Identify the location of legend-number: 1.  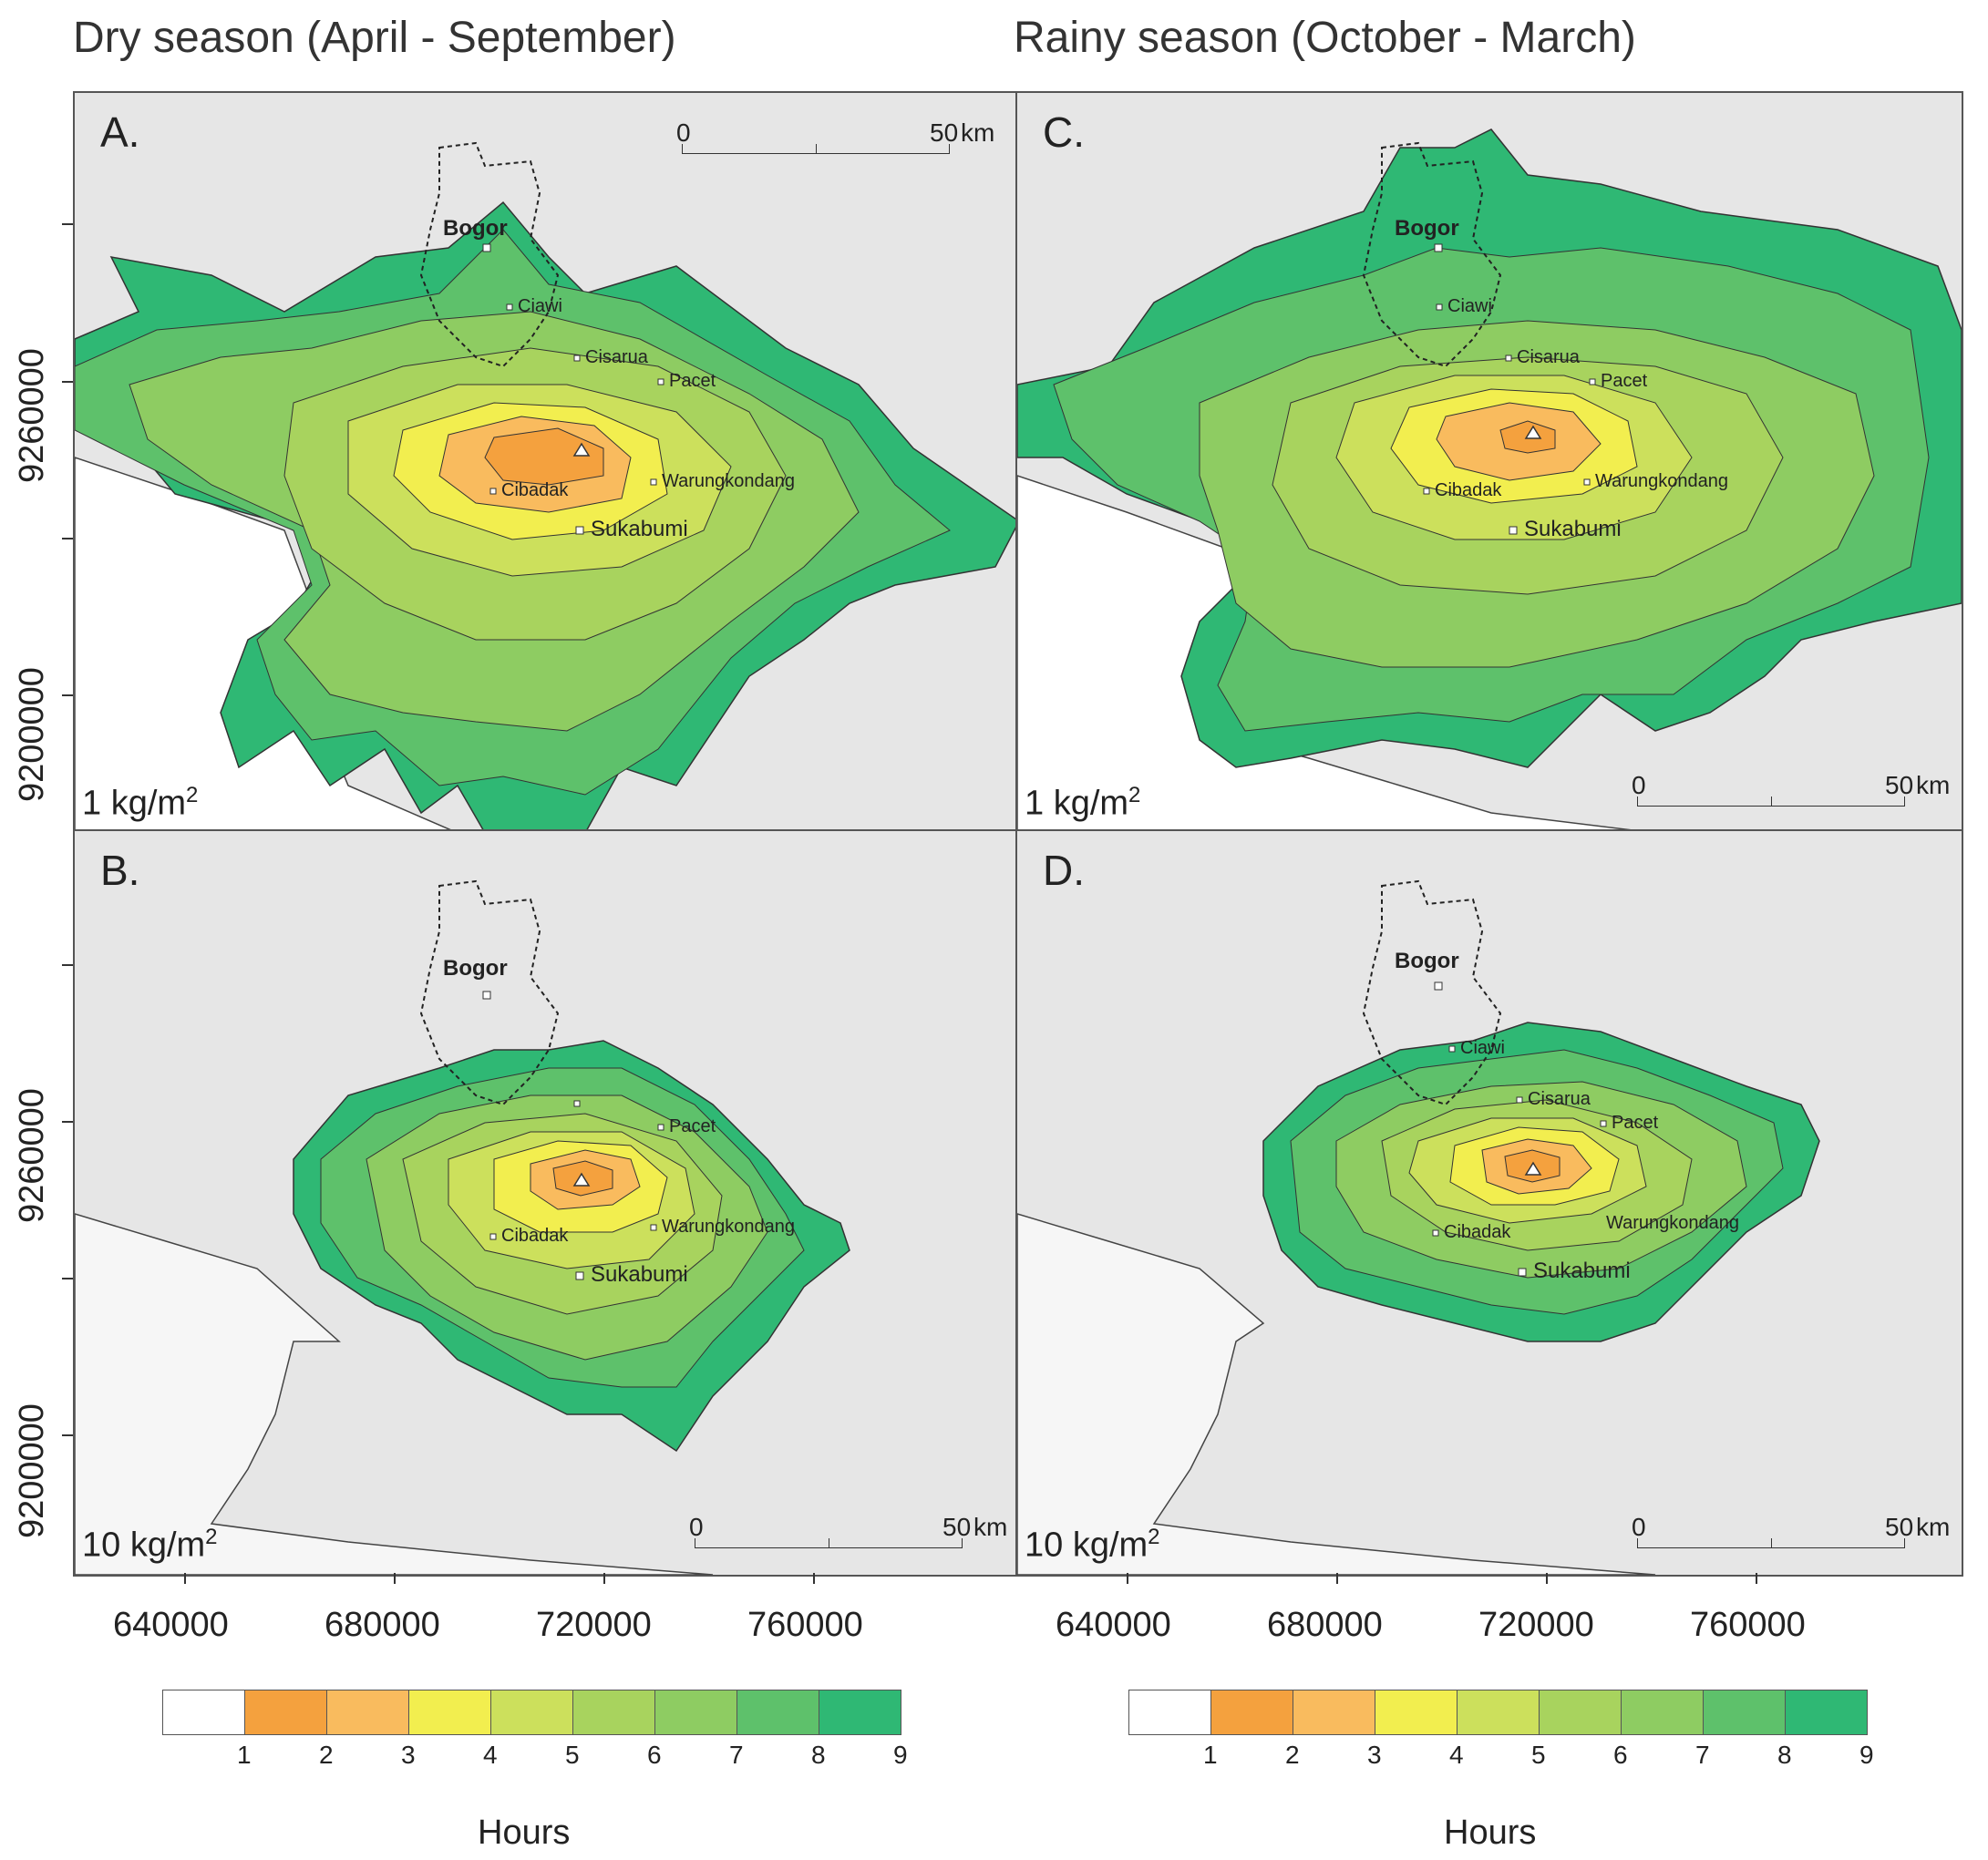
(245, 1755).